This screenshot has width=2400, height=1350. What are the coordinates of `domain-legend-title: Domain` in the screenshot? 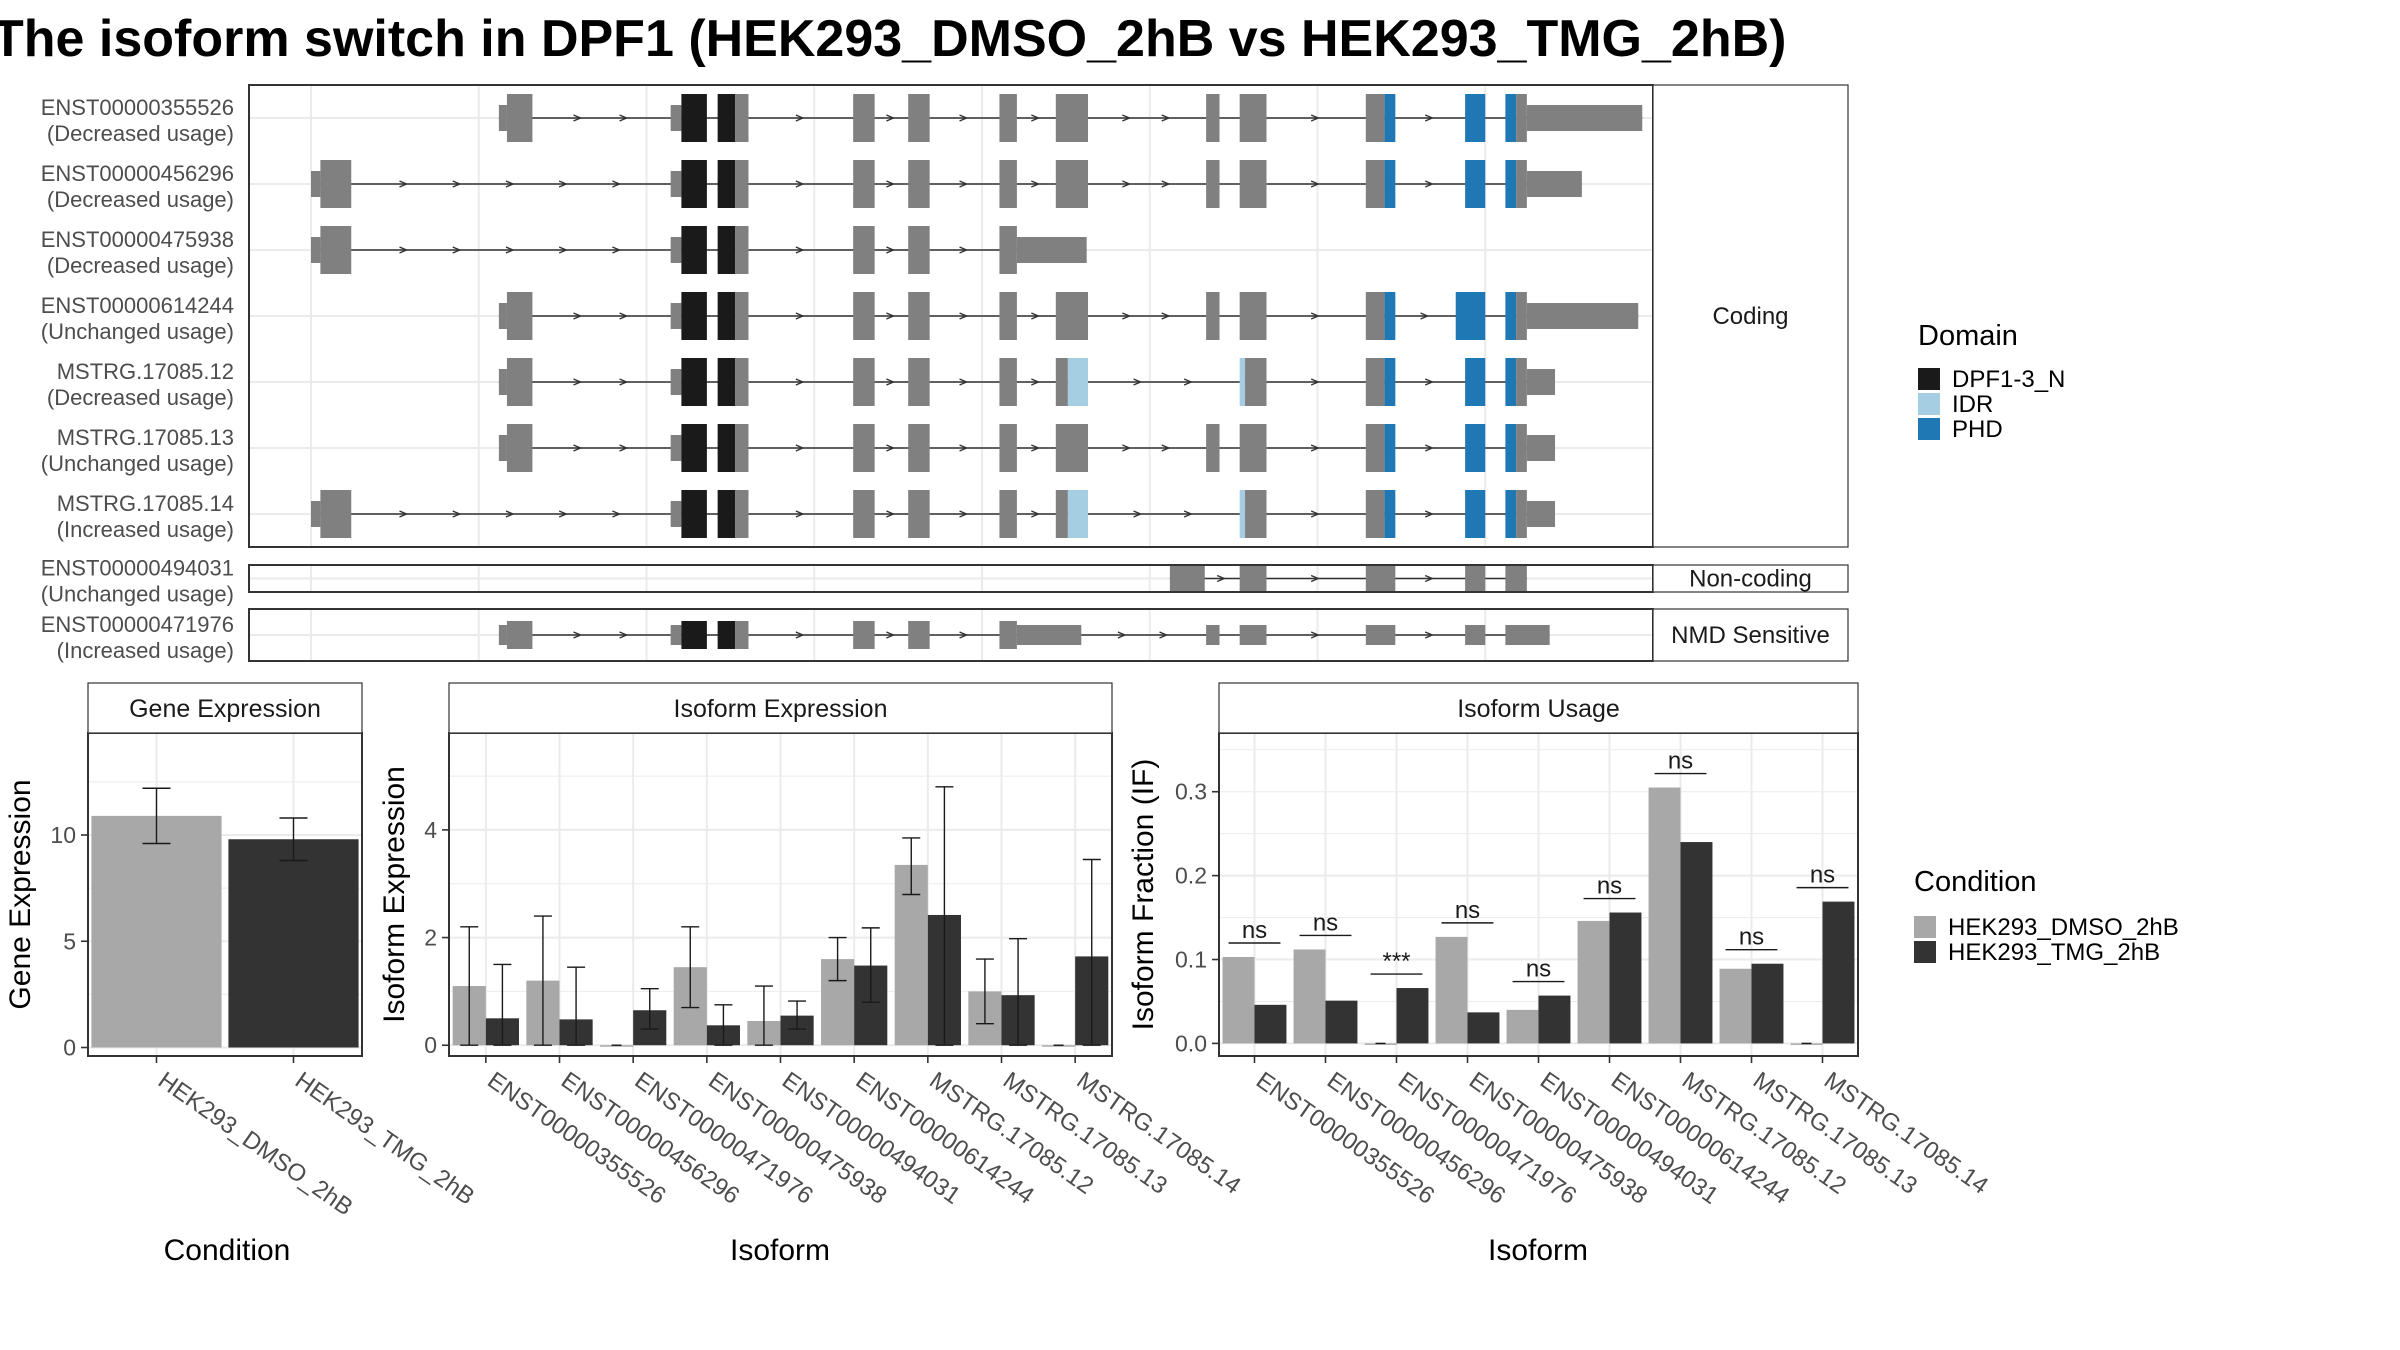 It's located at (1968, 336).